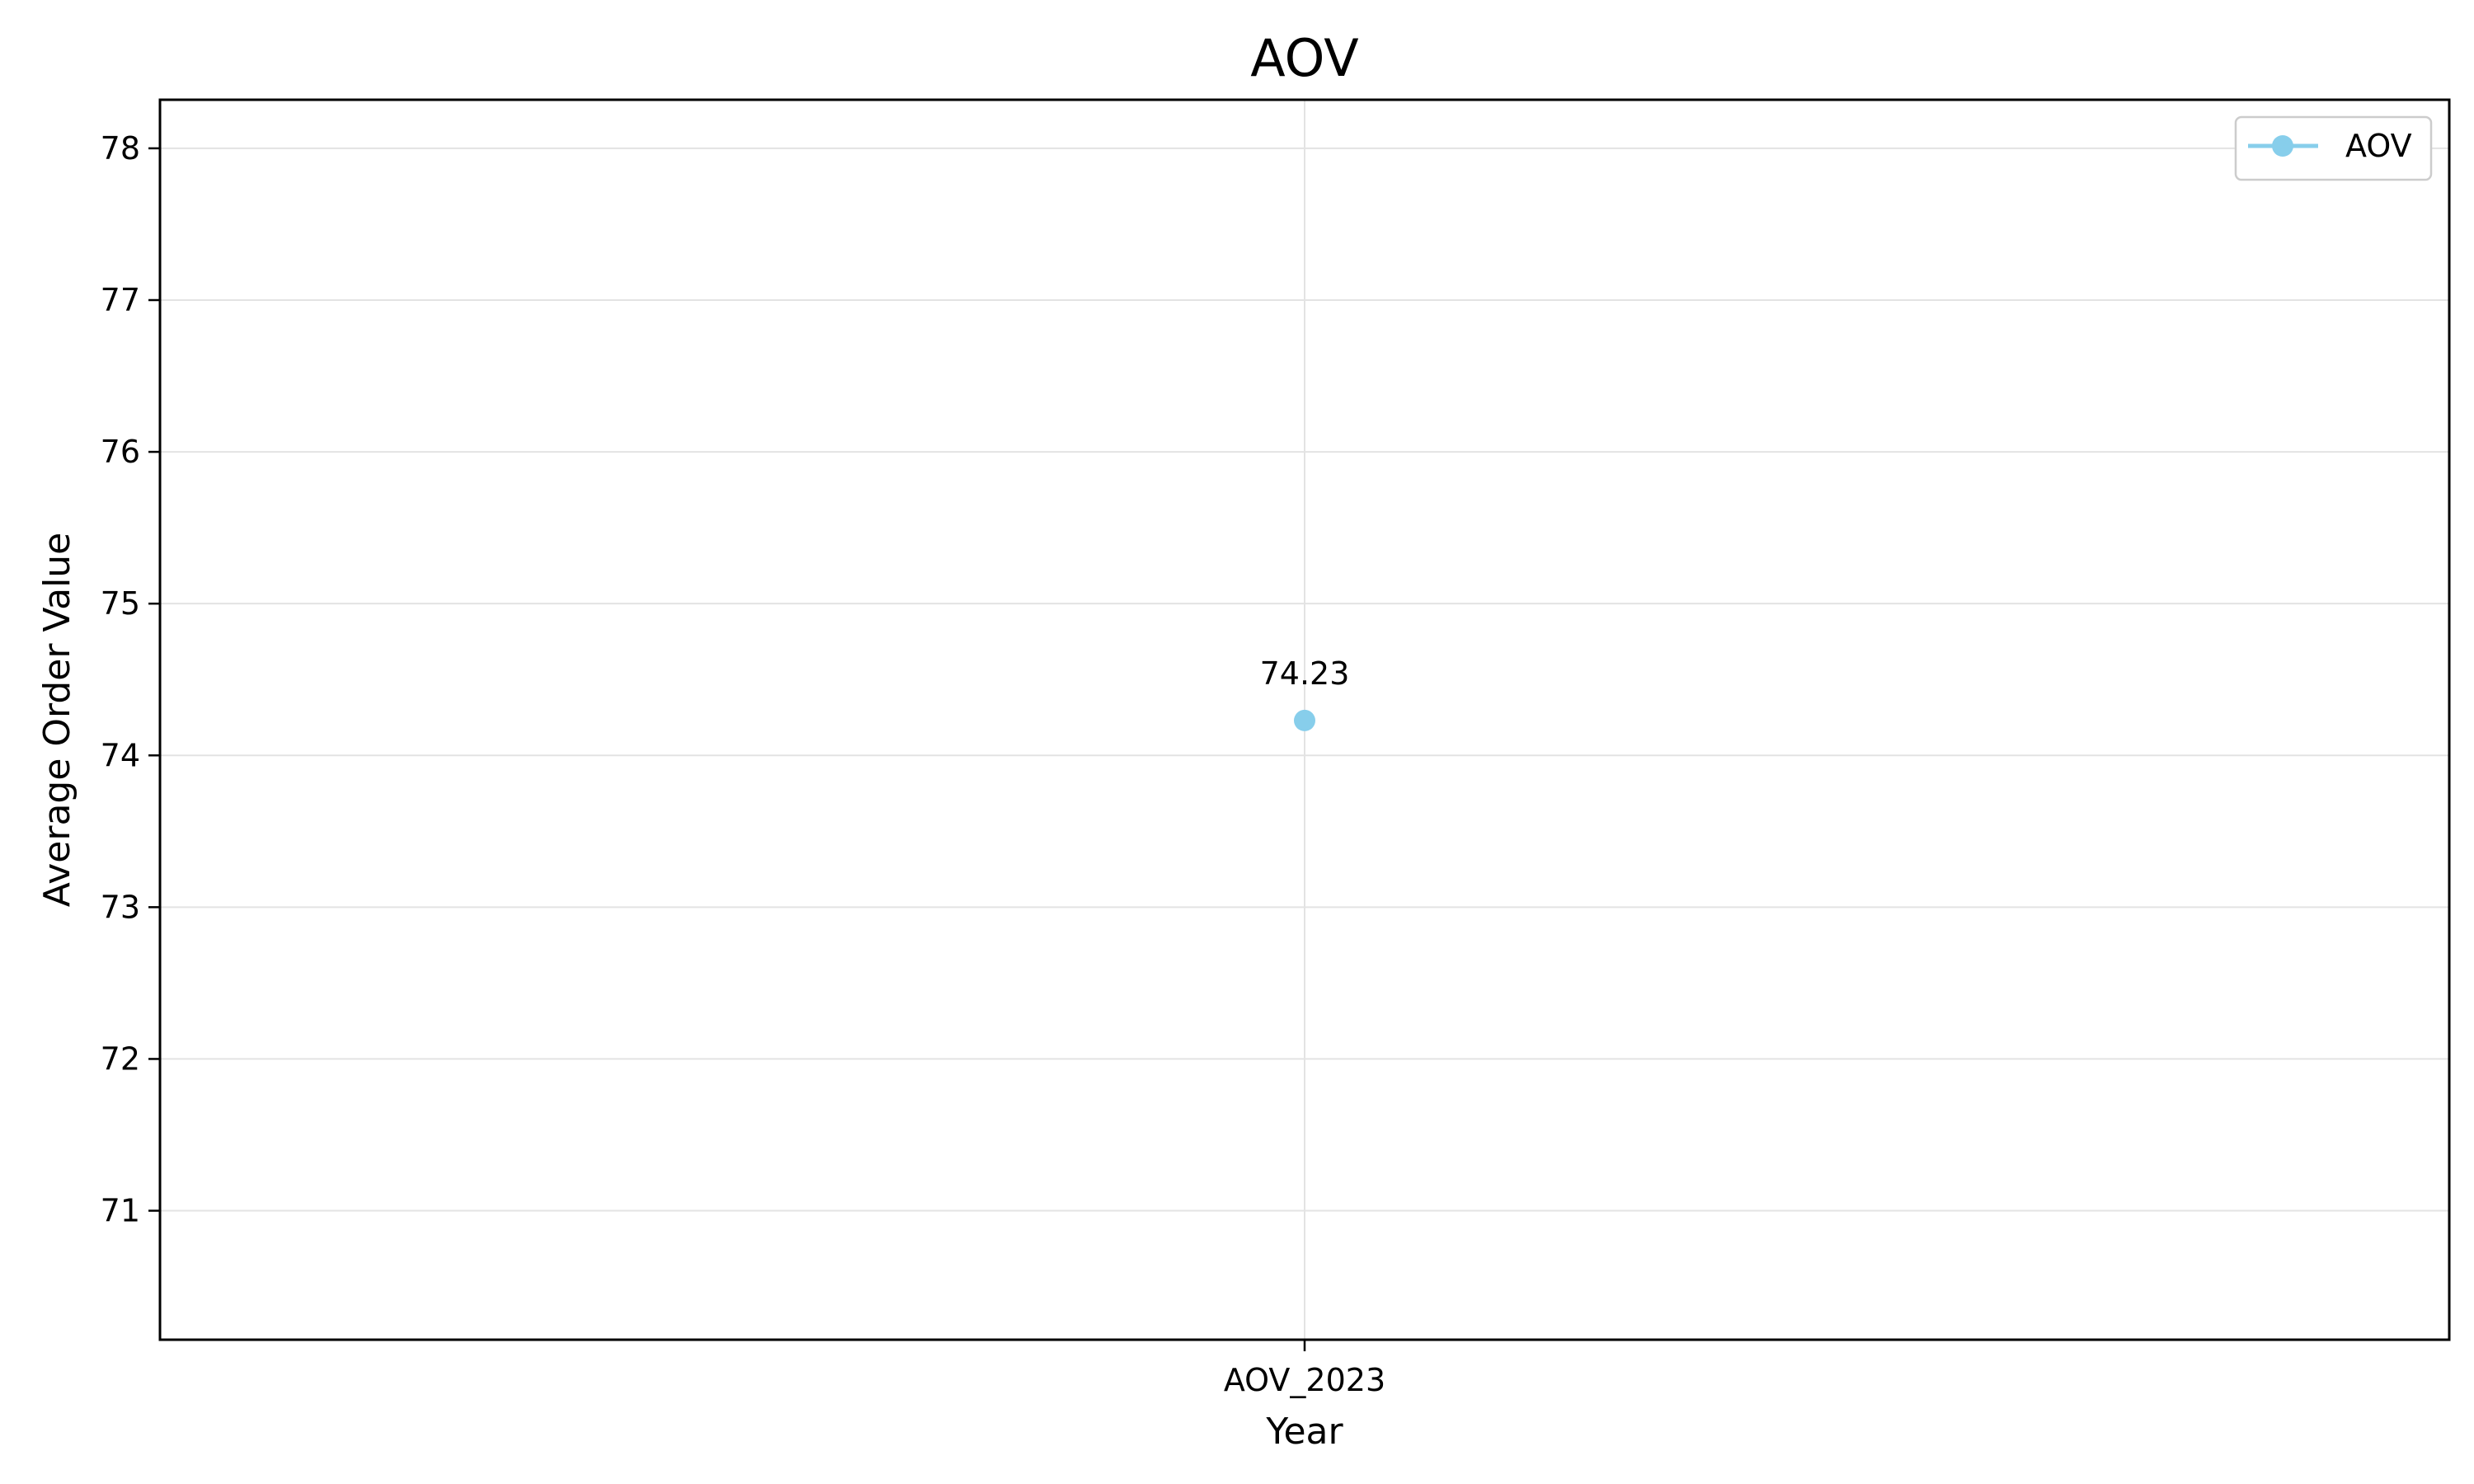 This screenshot has height=1484, width=2474. What do you see at coordinates (120, 907) in the screenshot?
I see `y-tick-label: 73` at bounding box center [120, 907].